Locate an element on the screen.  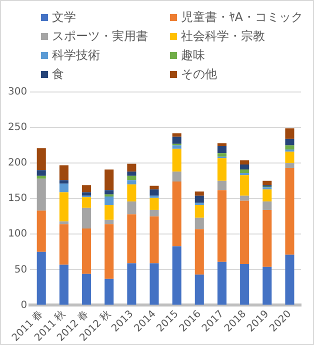
legend-label: 趣味 is located at coordinates (192, 55).